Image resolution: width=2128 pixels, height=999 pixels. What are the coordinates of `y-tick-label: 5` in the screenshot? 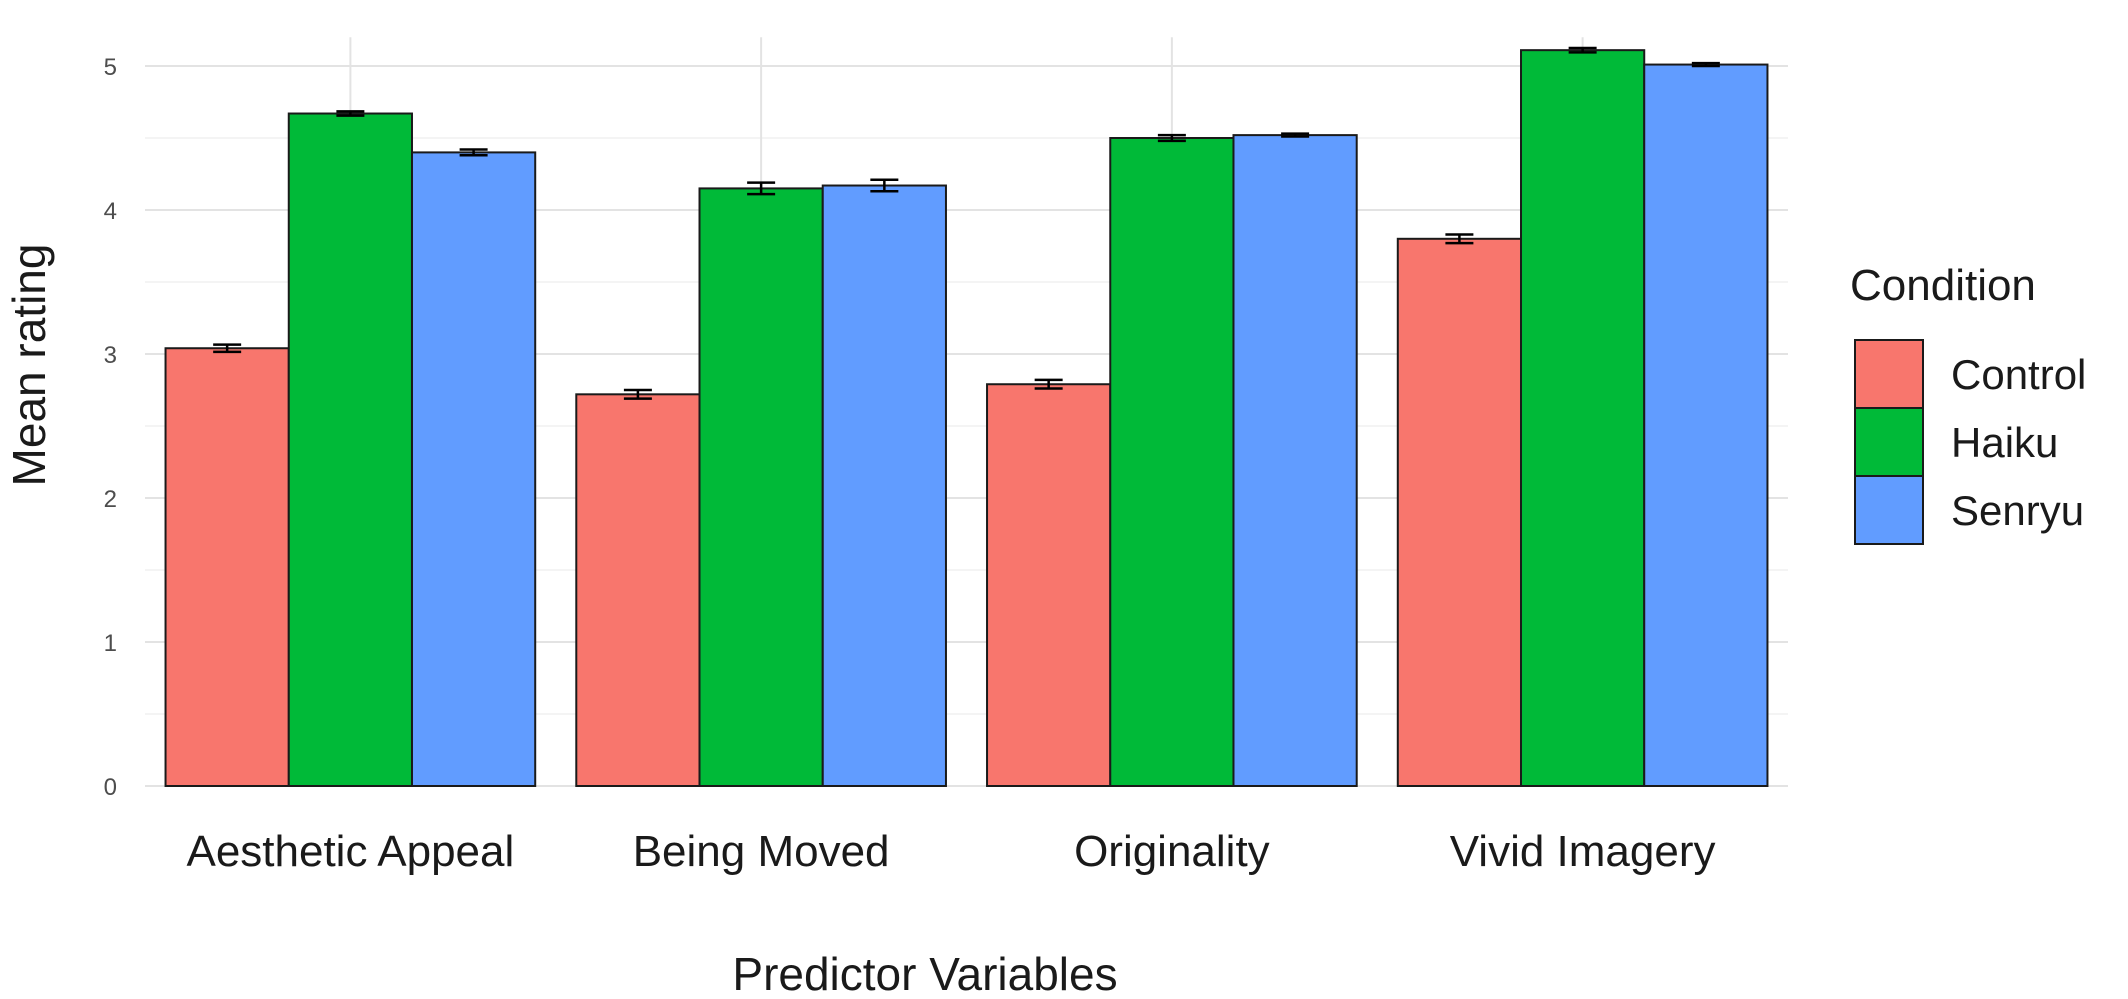 It's located at (110, 67).